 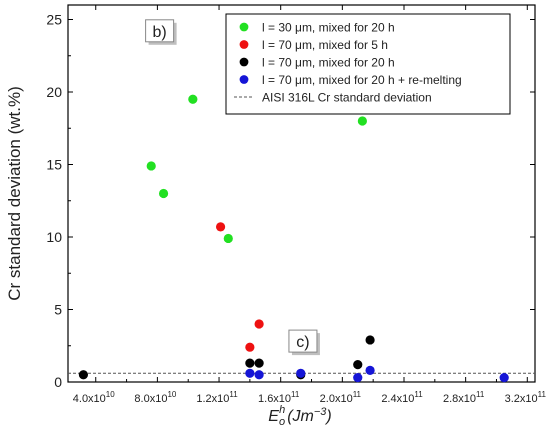 I want to click on x-tick-label: 3.2x10¹¹, so click(x=526, y=397).